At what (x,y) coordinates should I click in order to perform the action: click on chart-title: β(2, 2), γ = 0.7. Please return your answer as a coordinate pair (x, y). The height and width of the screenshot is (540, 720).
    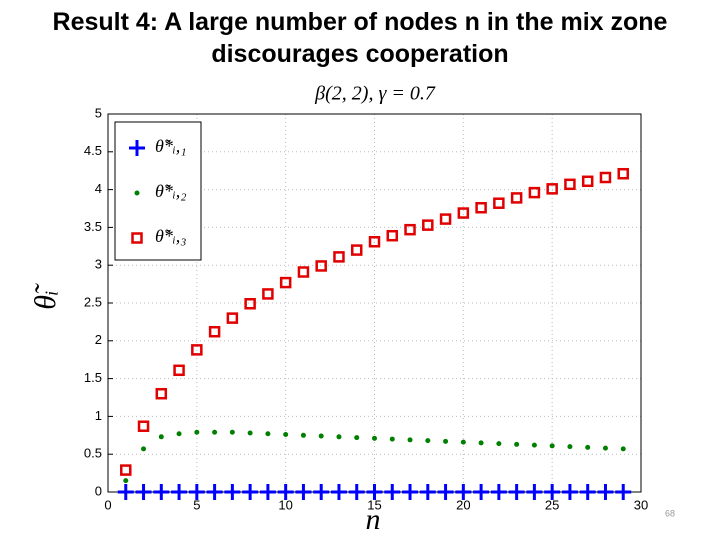
    Looking at the image, I should click on (375, 94).